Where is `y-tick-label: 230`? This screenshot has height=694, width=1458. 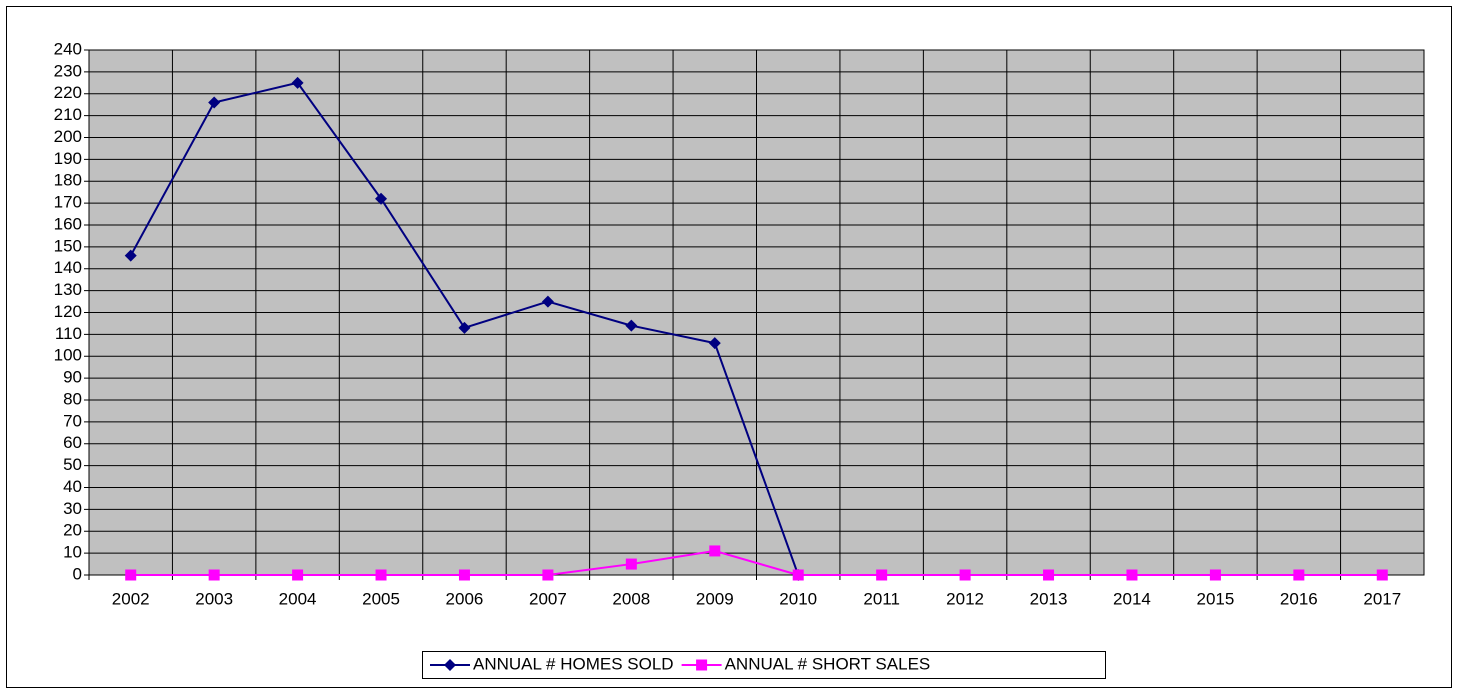
y-tick-label: 230 is located at coordinates (68, 70).